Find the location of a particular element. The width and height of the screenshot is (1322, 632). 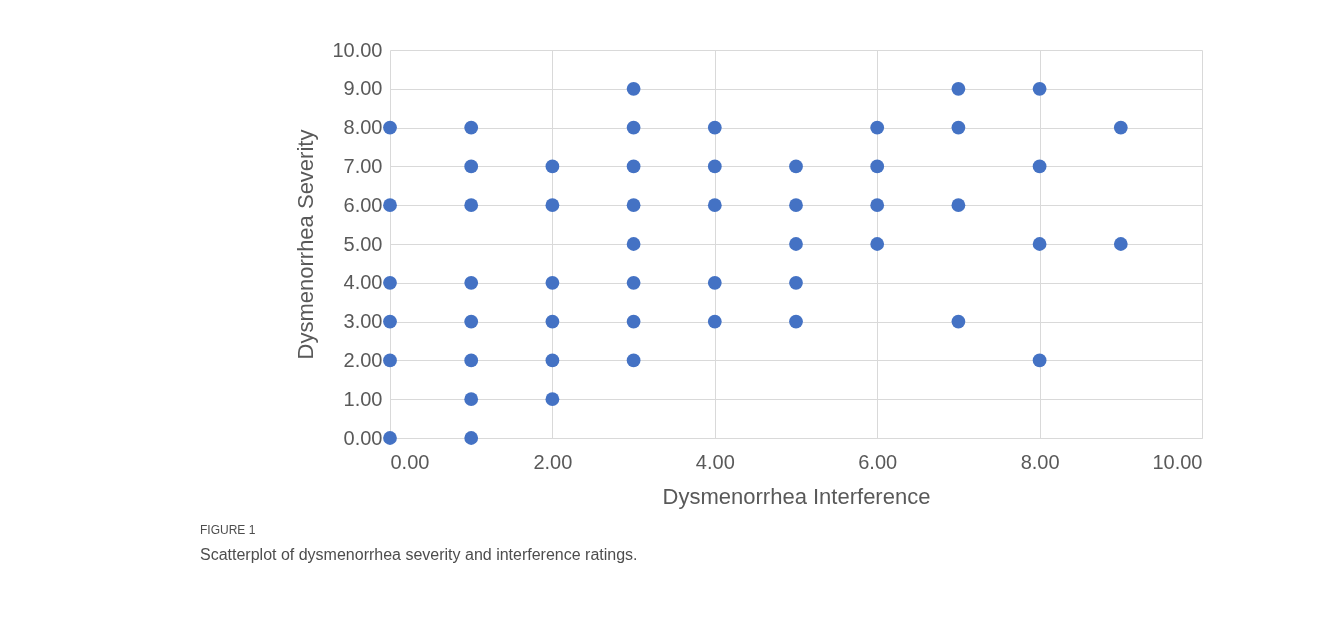

y-tick-label: 1.00 is located at coordinates (363, 398).